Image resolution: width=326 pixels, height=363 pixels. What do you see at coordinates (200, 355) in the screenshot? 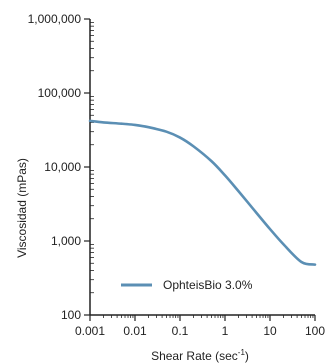
I see `x-axis-title: Shear Rate (sec-1)` at bounding box center [200, 355].